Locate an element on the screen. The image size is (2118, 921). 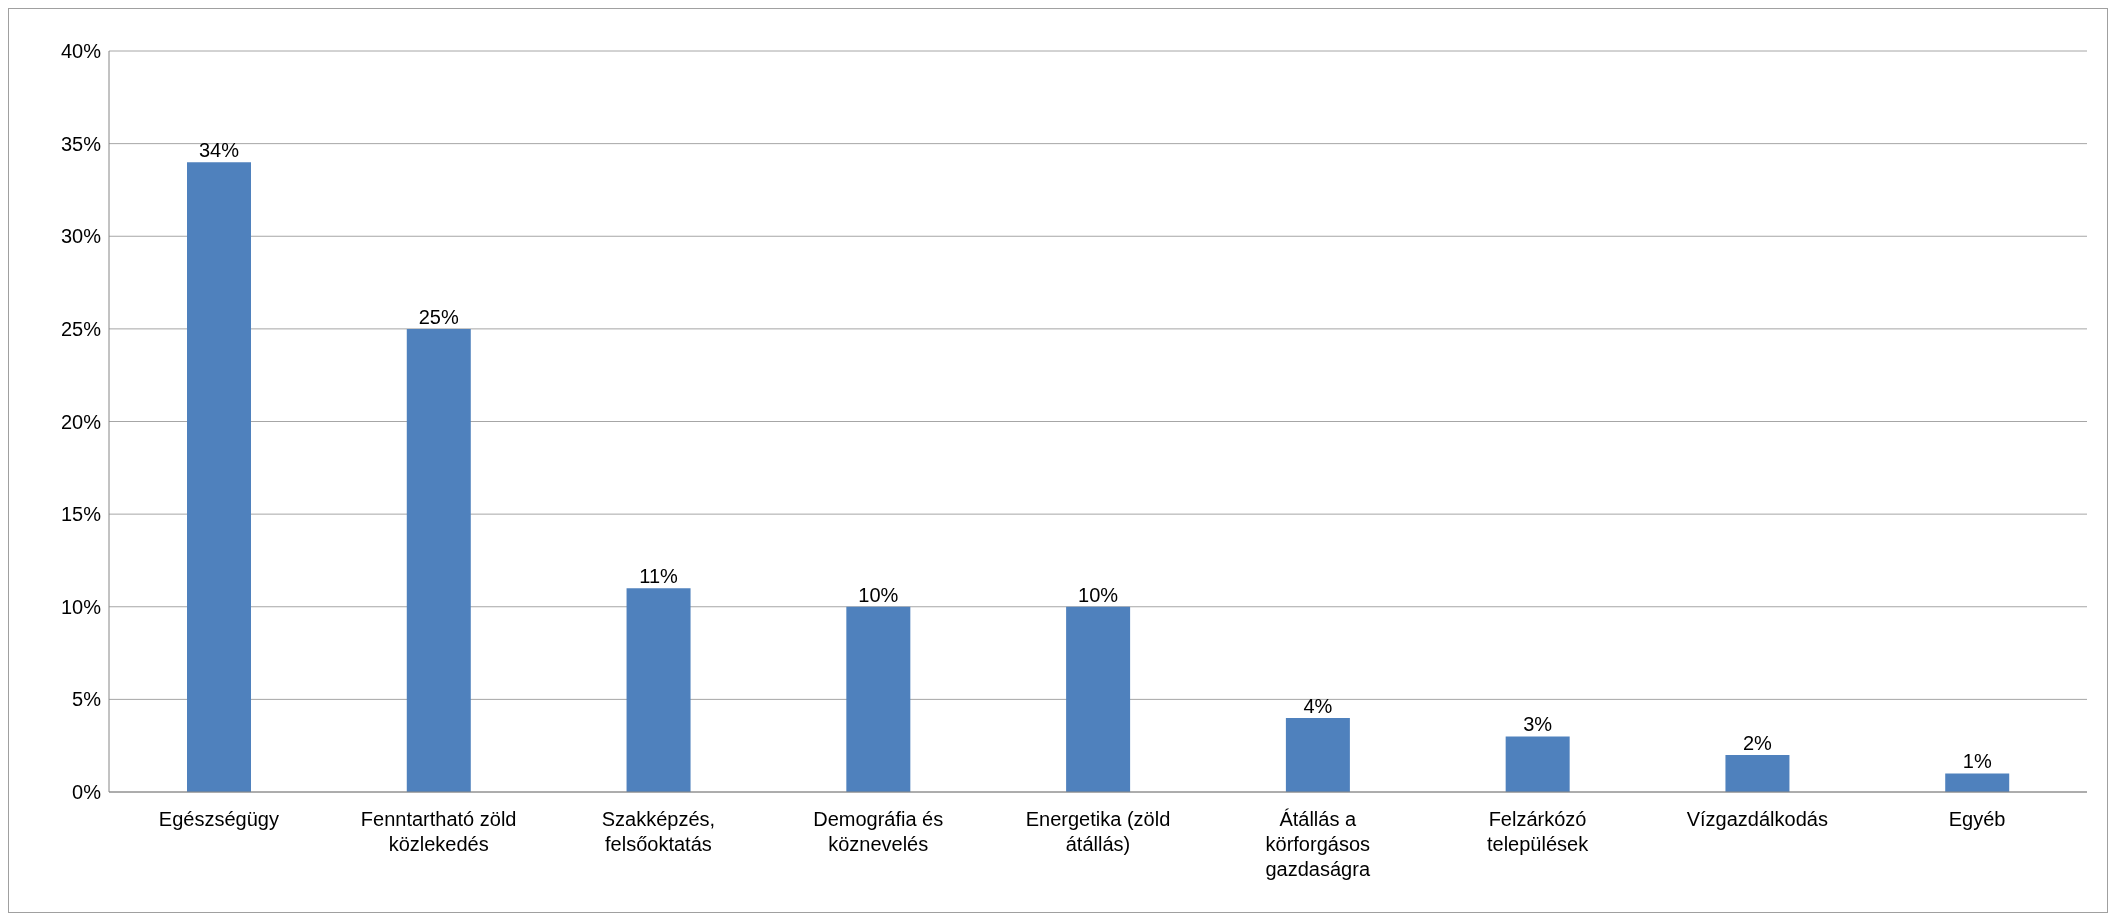
x-tick-label: Vízgazdálkodás is located at coordinates (1757, 819).